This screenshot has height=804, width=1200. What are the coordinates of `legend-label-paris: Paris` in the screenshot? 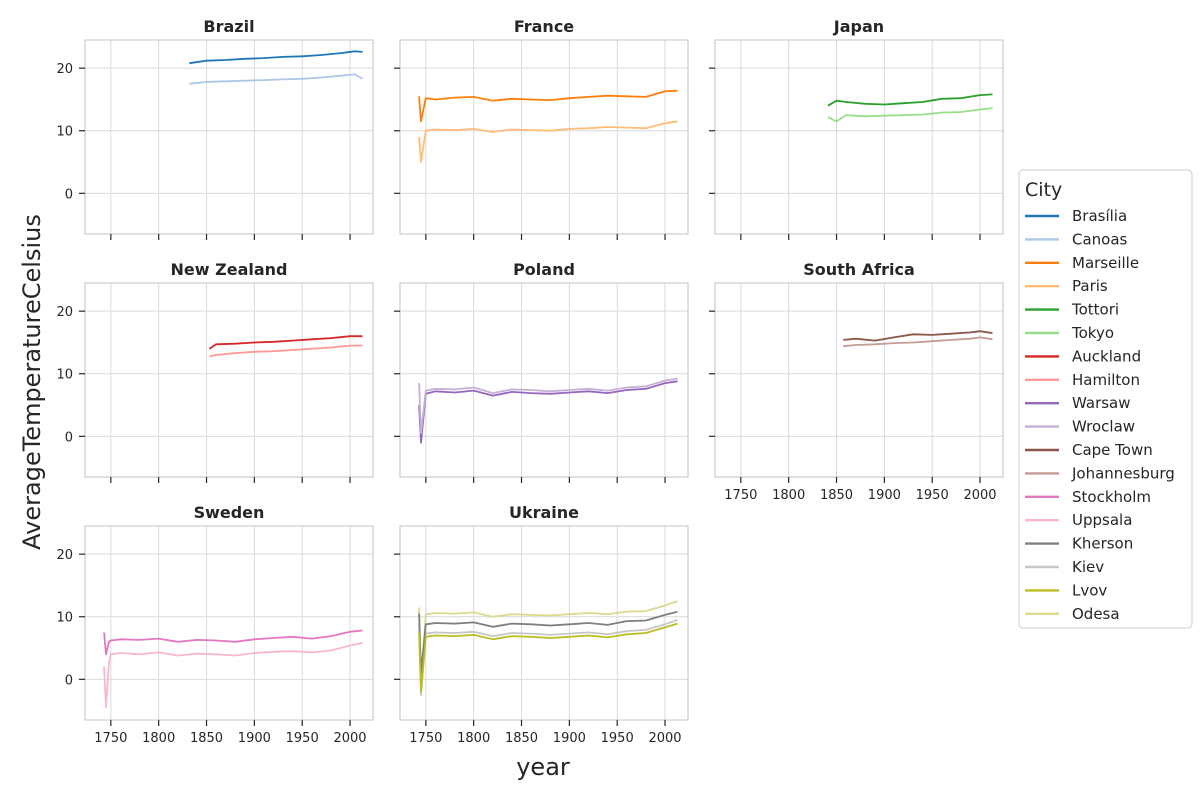 It's located at (1090, 286).